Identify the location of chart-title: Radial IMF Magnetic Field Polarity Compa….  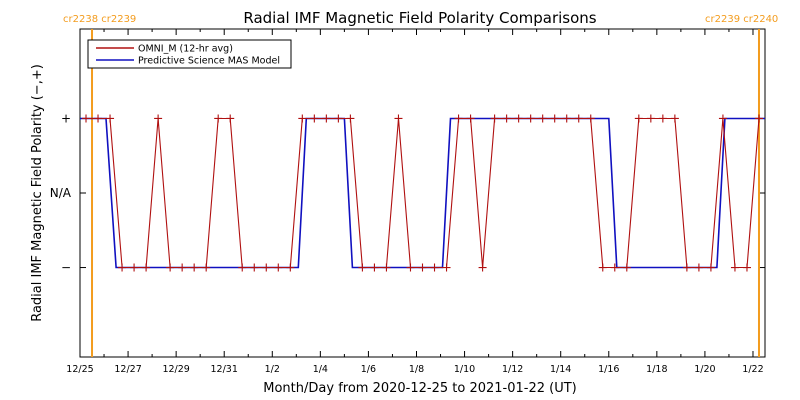
(419, 18).